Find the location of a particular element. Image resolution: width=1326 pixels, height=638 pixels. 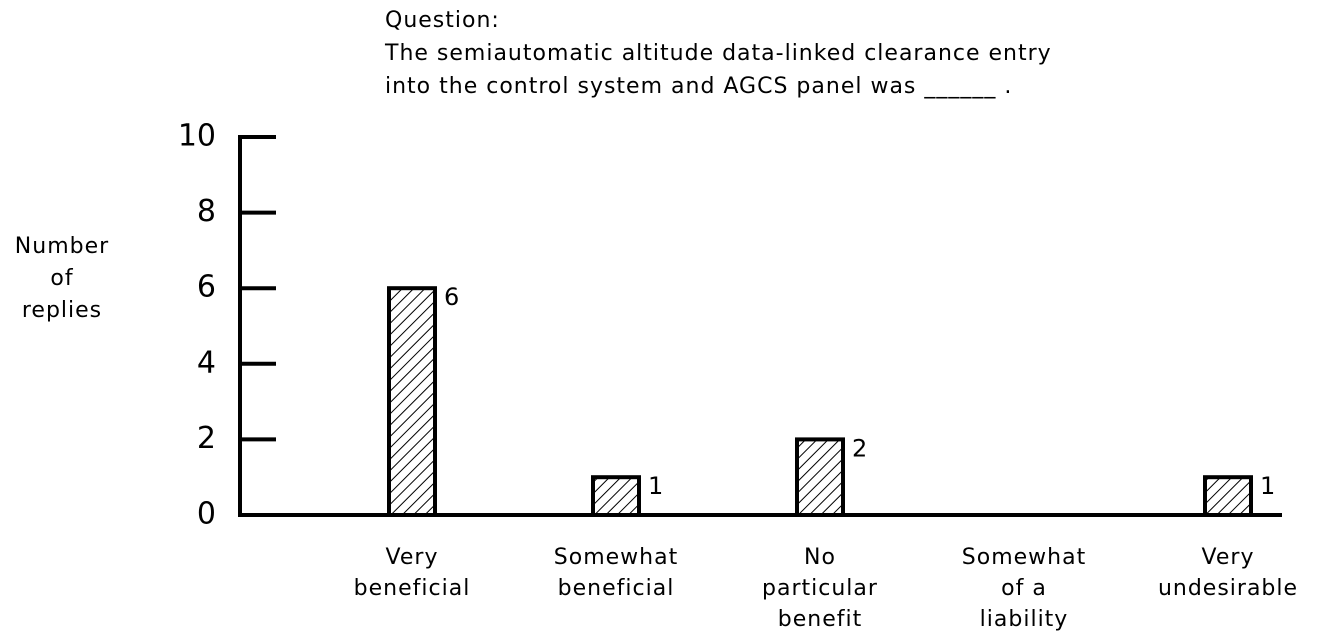

y-axis-label: replies is located at coordinates (62, 310).